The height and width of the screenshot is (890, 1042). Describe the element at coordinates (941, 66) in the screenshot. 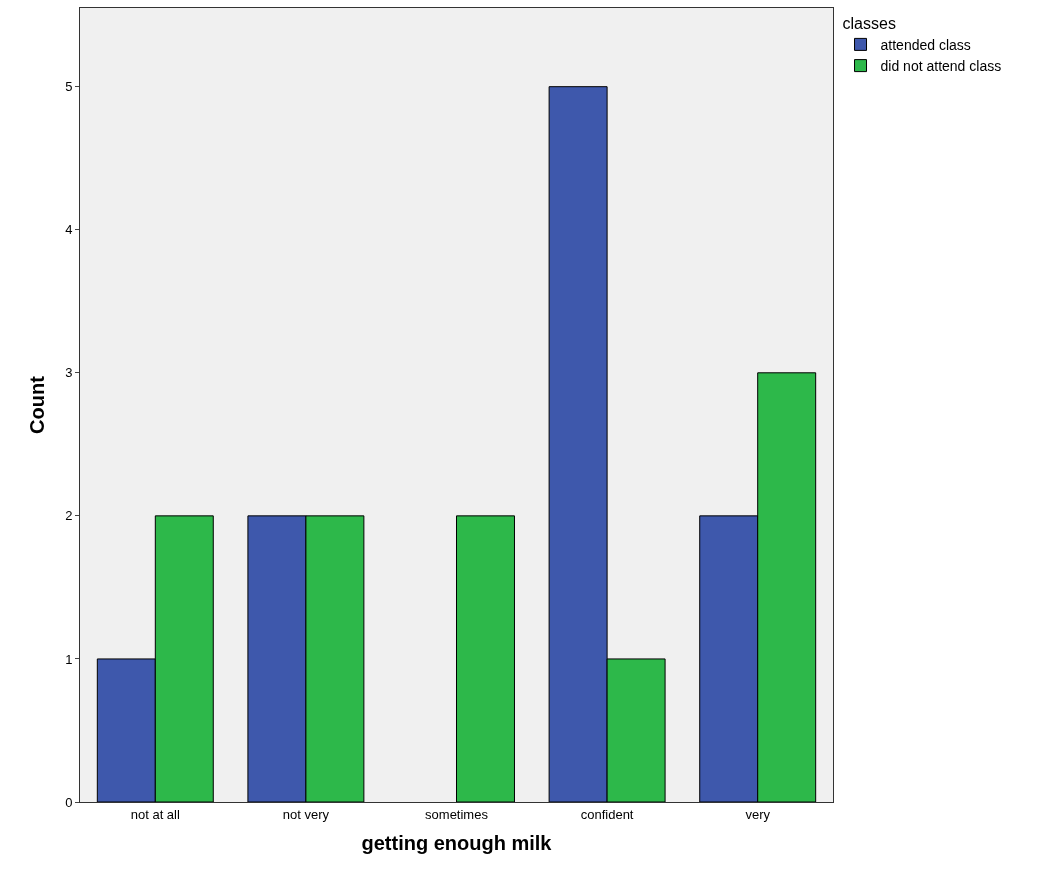

I see `legend-label: did not attend class` at that location.